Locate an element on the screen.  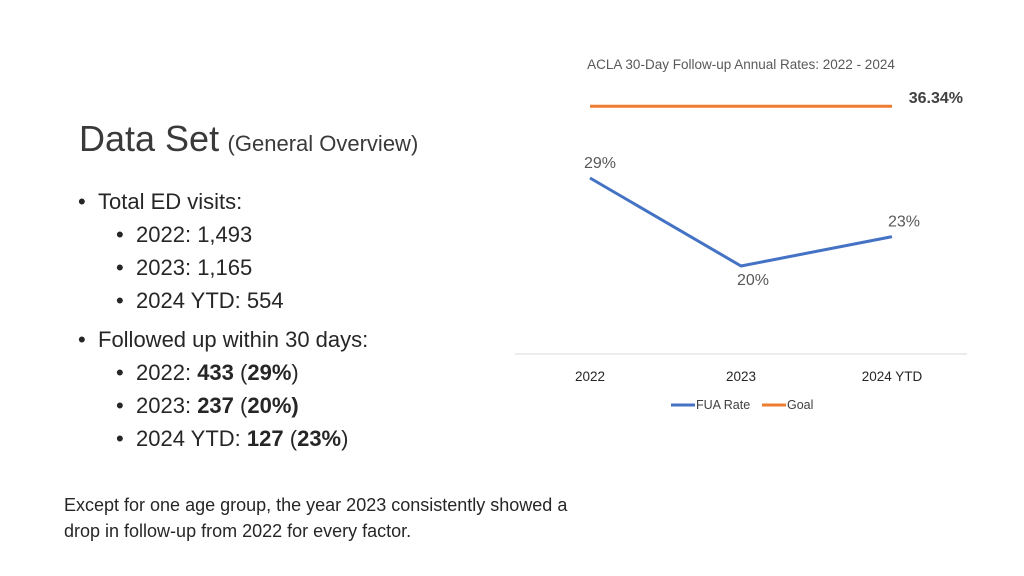
bullet-count: 433 is located at coordinates (215, 372).